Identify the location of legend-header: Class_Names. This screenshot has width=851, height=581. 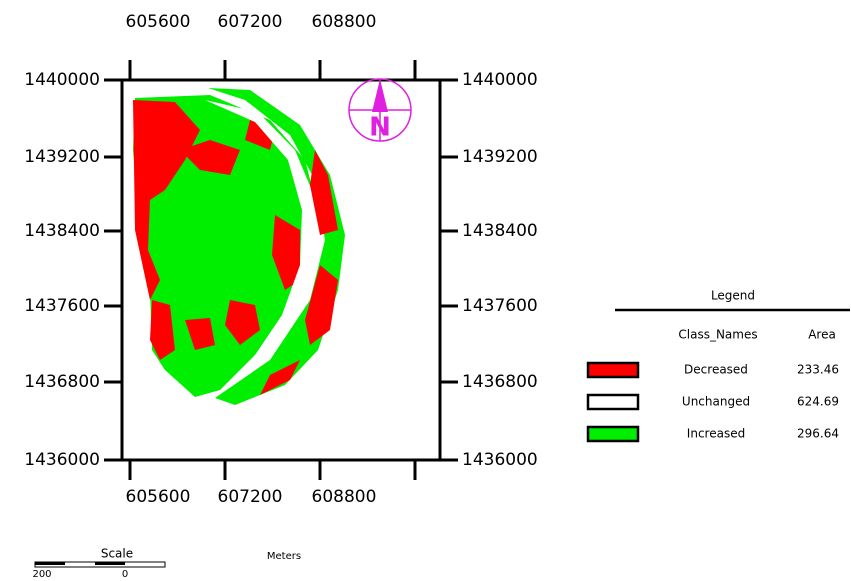
(717, 335).